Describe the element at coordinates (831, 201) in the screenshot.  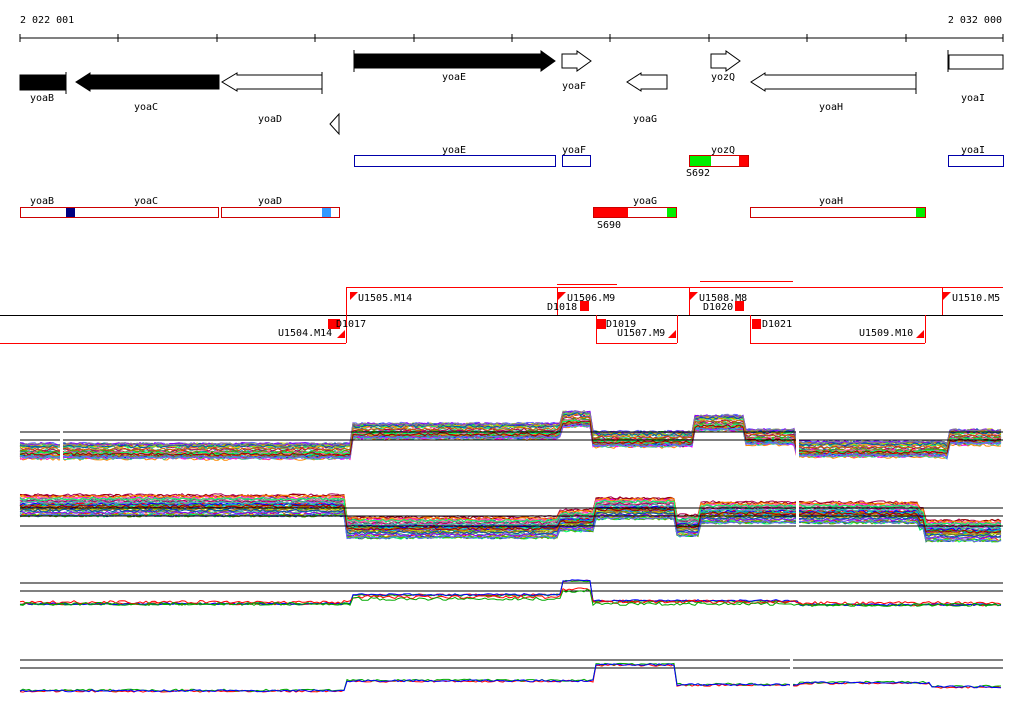
I see `svg-text: yoaH` at that location.